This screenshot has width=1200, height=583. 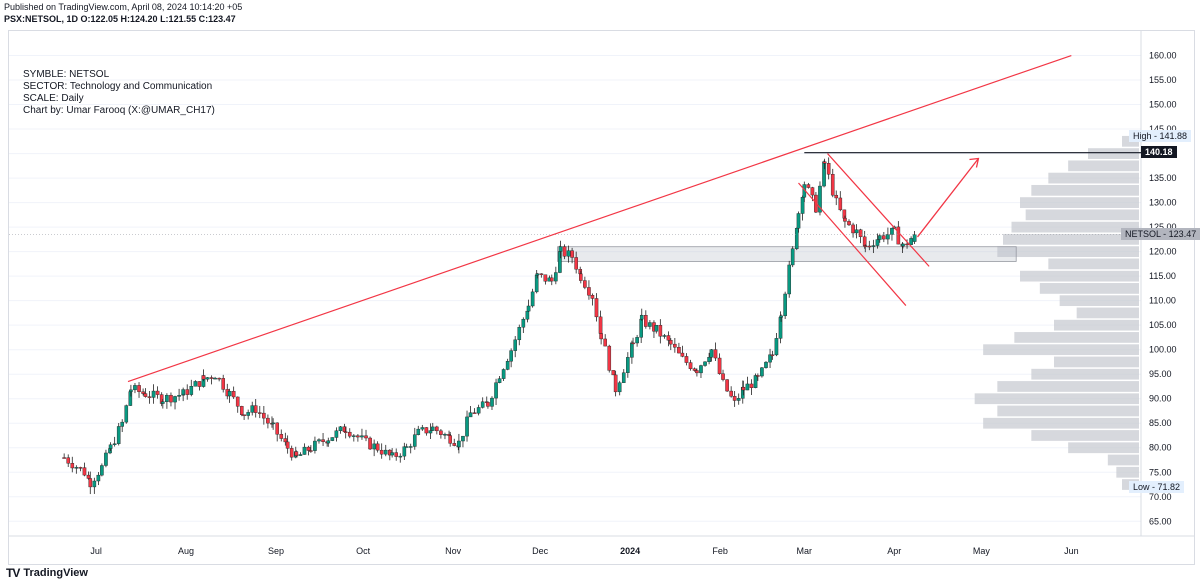 What do you see at coordinates (540, 551) in the screenshot?
I see `x-tick-label: Dec` at bounding box center [540, 551].